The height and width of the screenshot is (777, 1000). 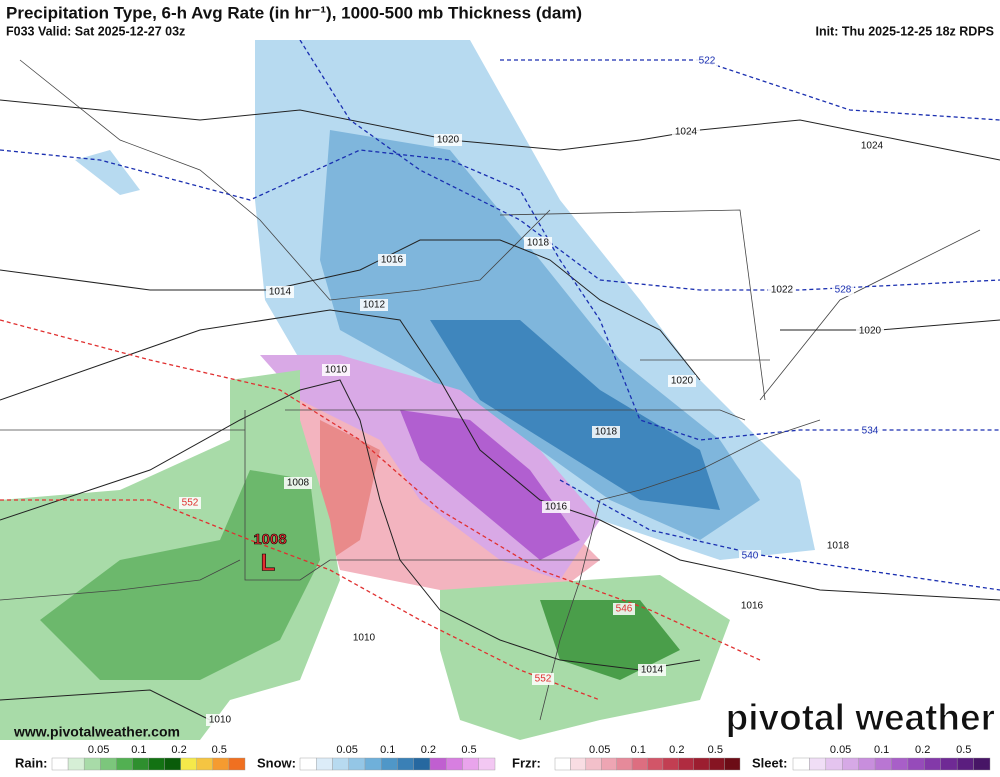 I want to click on thickness-label: 528, so click(x=843, y=290).